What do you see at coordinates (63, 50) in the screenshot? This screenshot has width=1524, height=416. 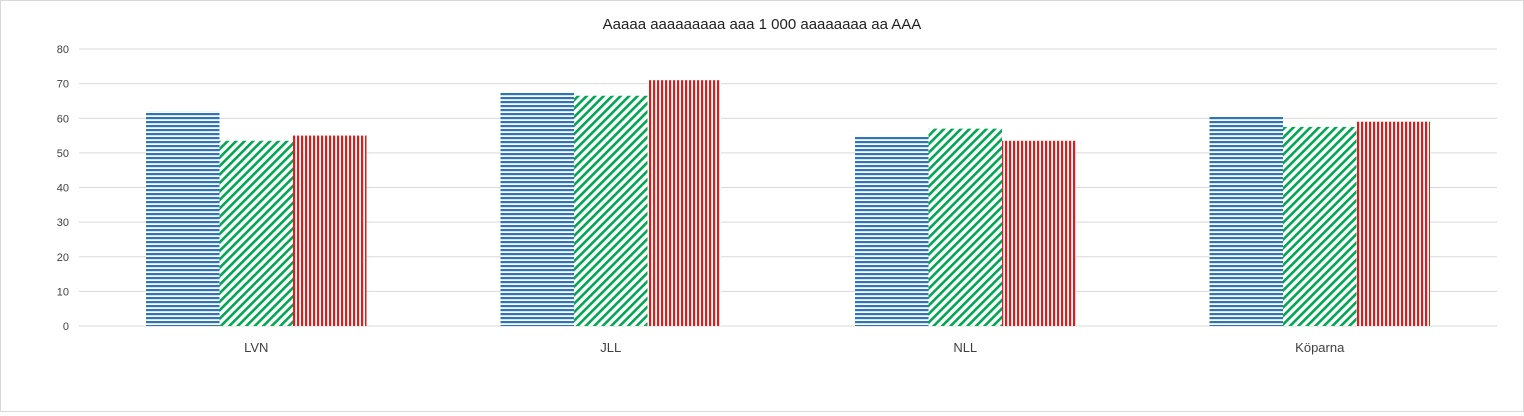 I see `y-tick-label: 80` at bounding box center [63, 50].